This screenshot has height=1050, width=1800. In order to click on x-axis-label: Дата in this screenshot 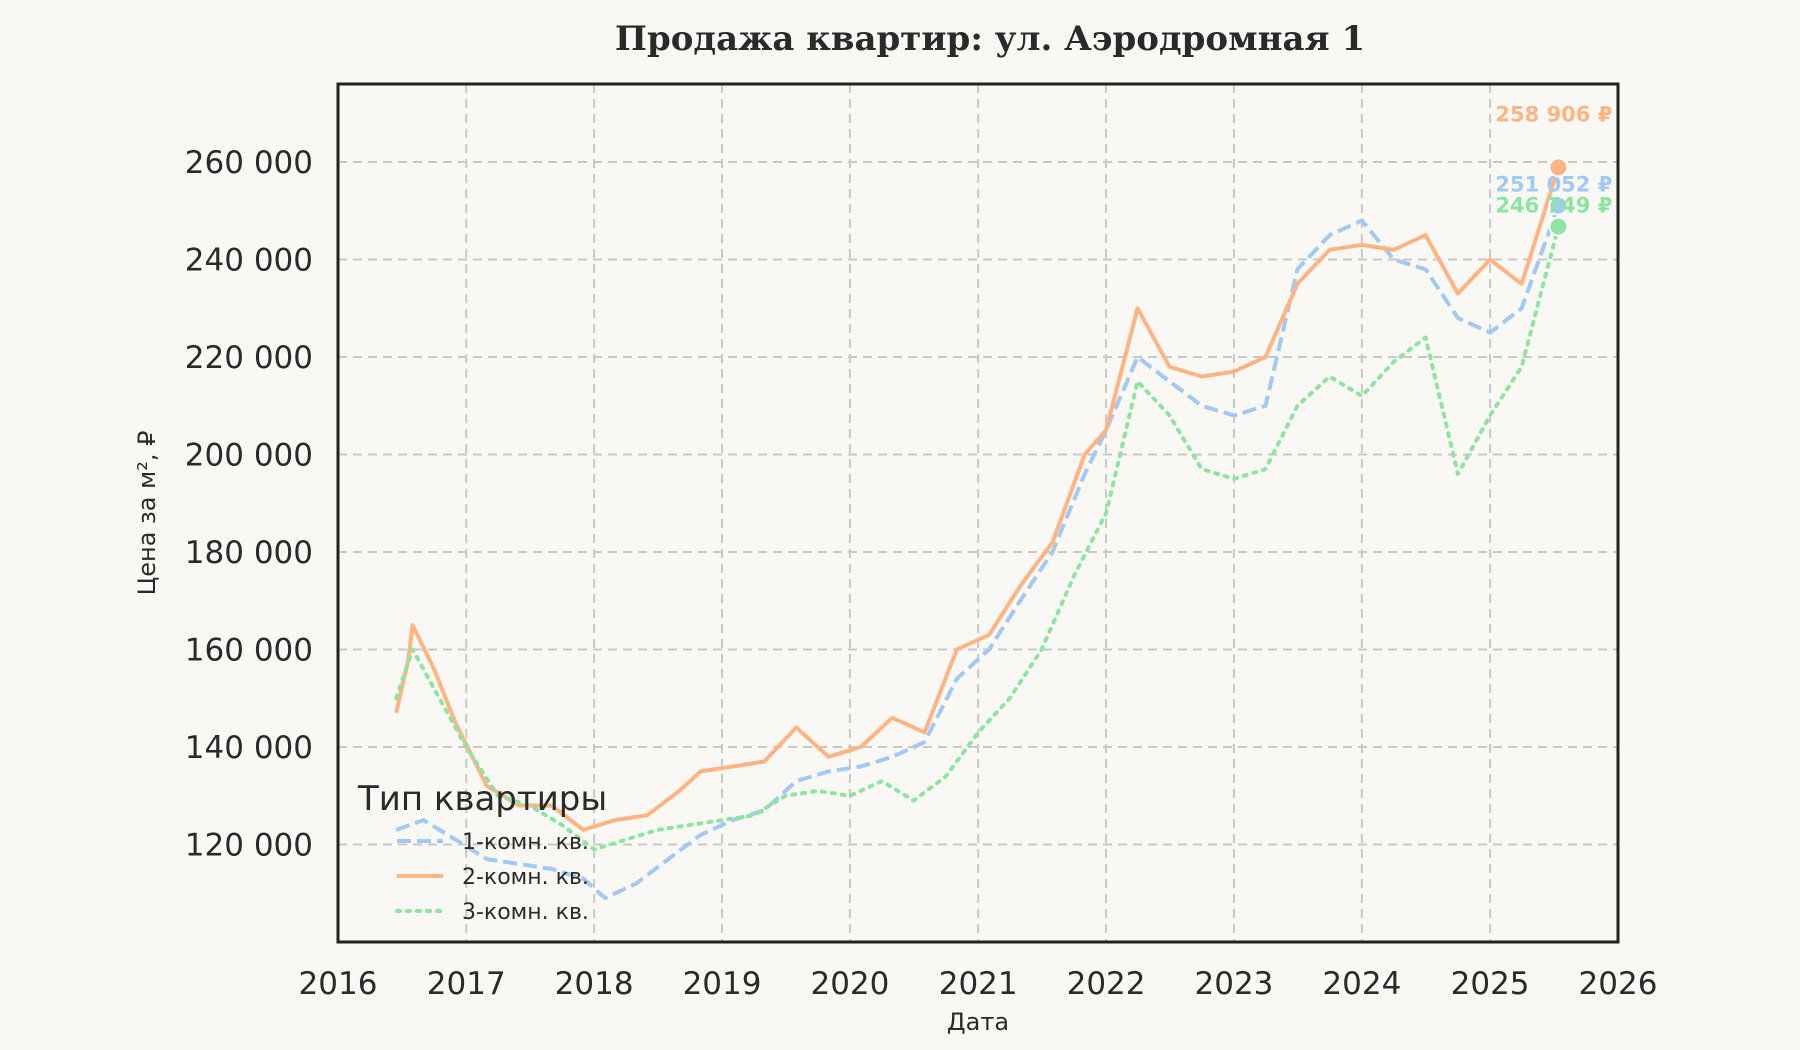, I will do `click(978, 1022)`.